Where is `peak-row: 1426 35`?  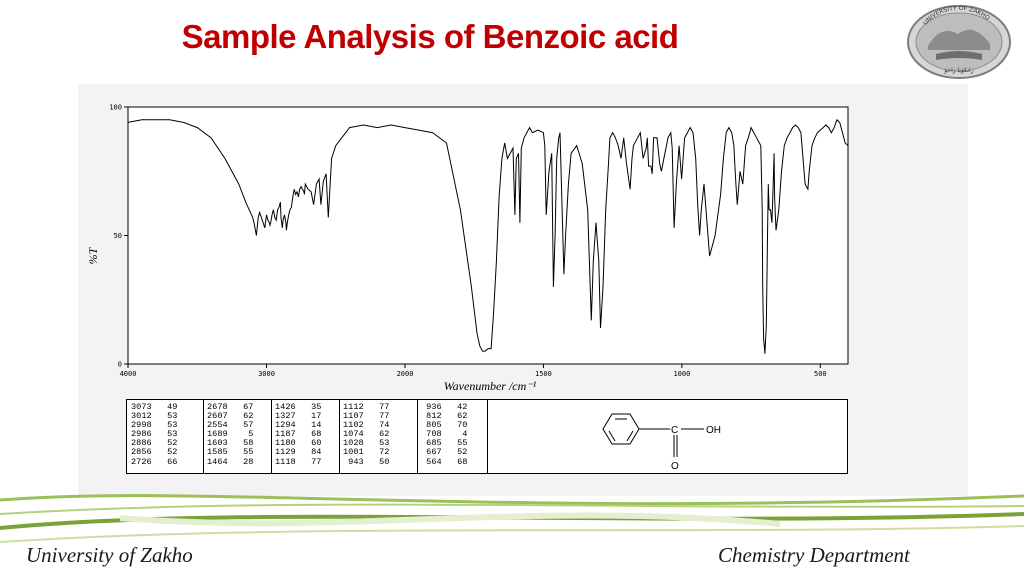
peak-row: 1426 35 is located at coordinates (298, 407).